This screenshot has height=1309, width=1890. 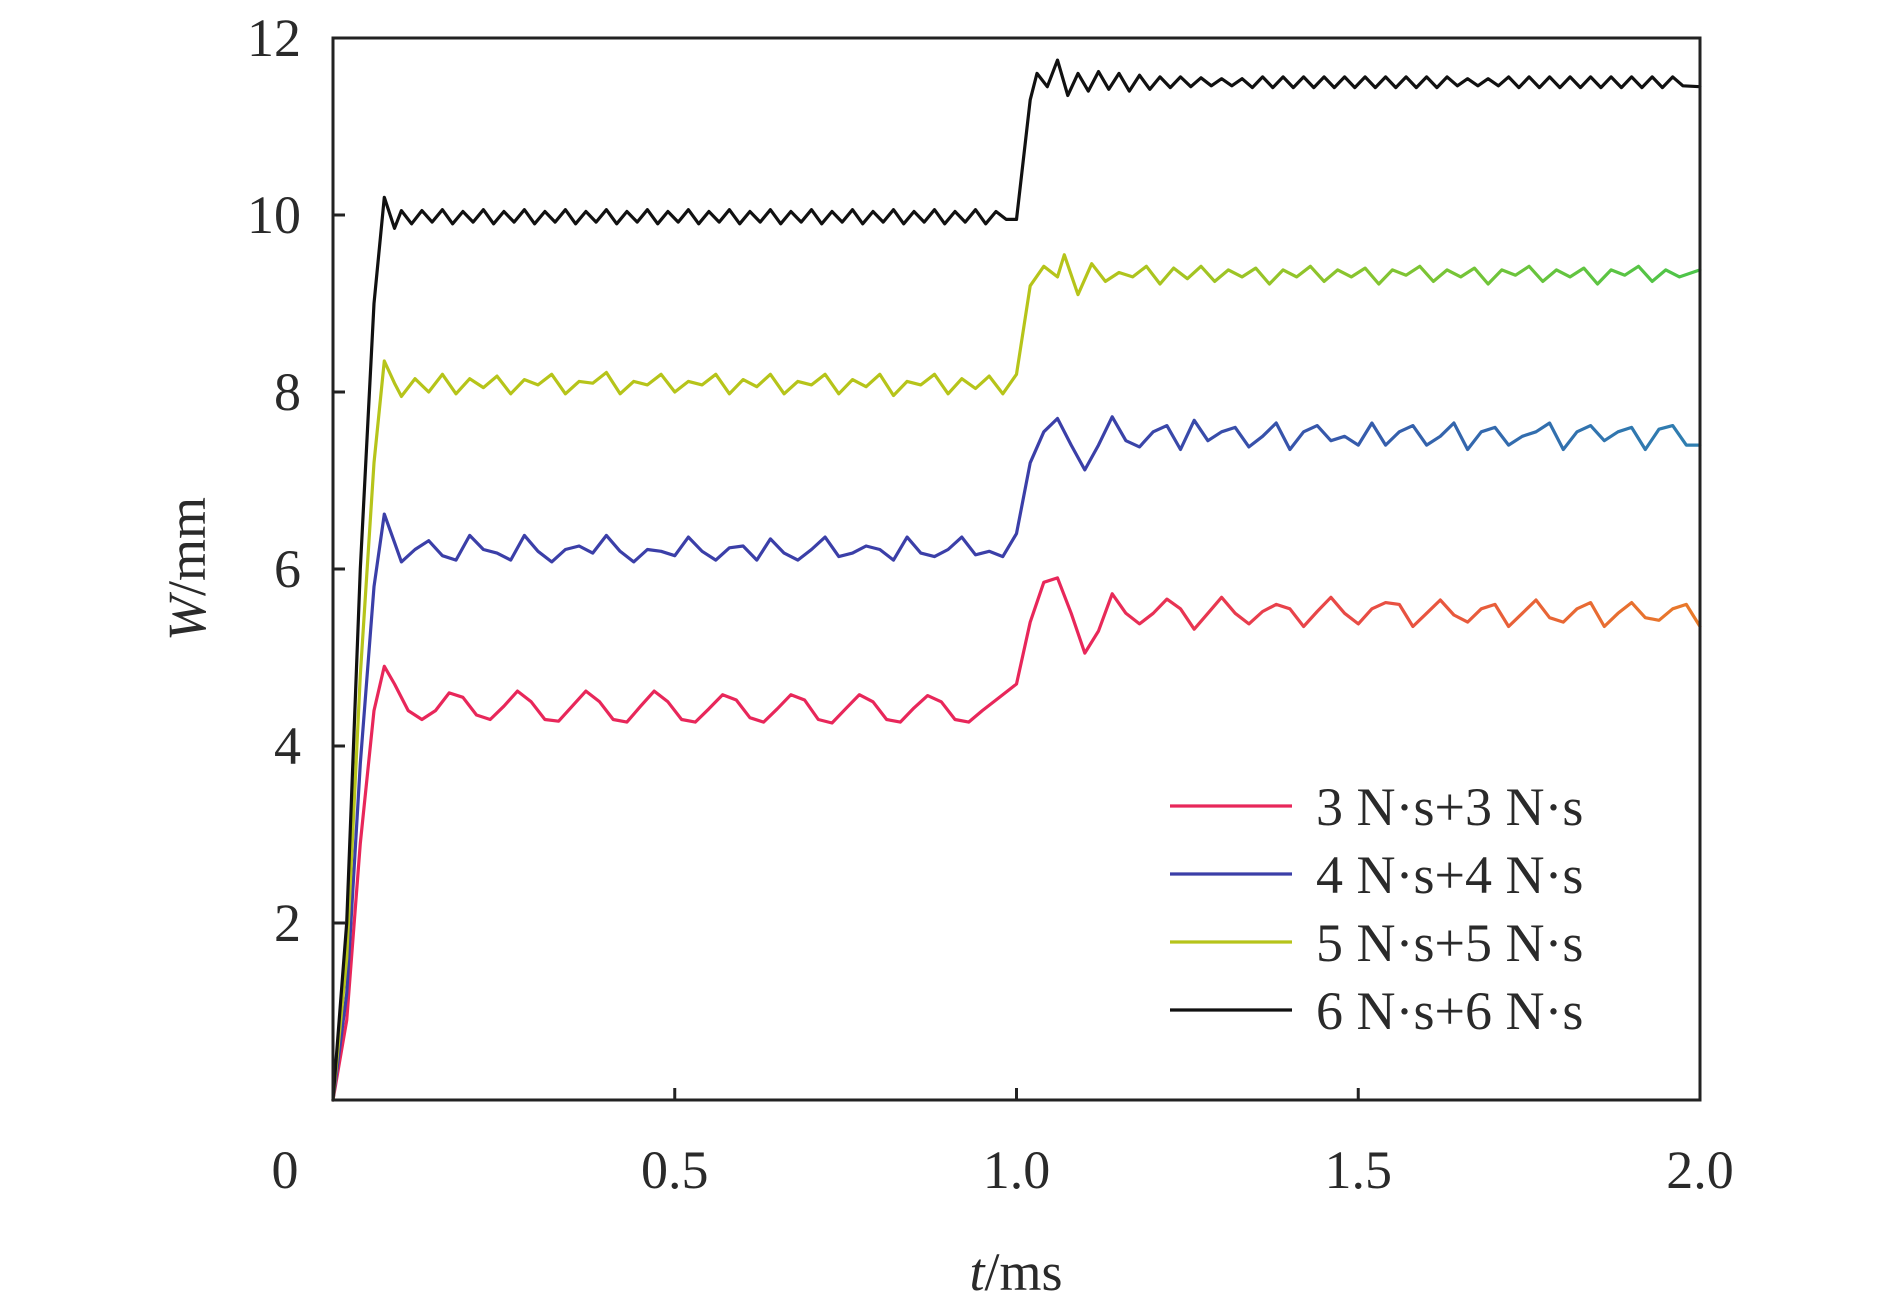 I want to click on y-tick-label: 8, so click(x=287, y=392).